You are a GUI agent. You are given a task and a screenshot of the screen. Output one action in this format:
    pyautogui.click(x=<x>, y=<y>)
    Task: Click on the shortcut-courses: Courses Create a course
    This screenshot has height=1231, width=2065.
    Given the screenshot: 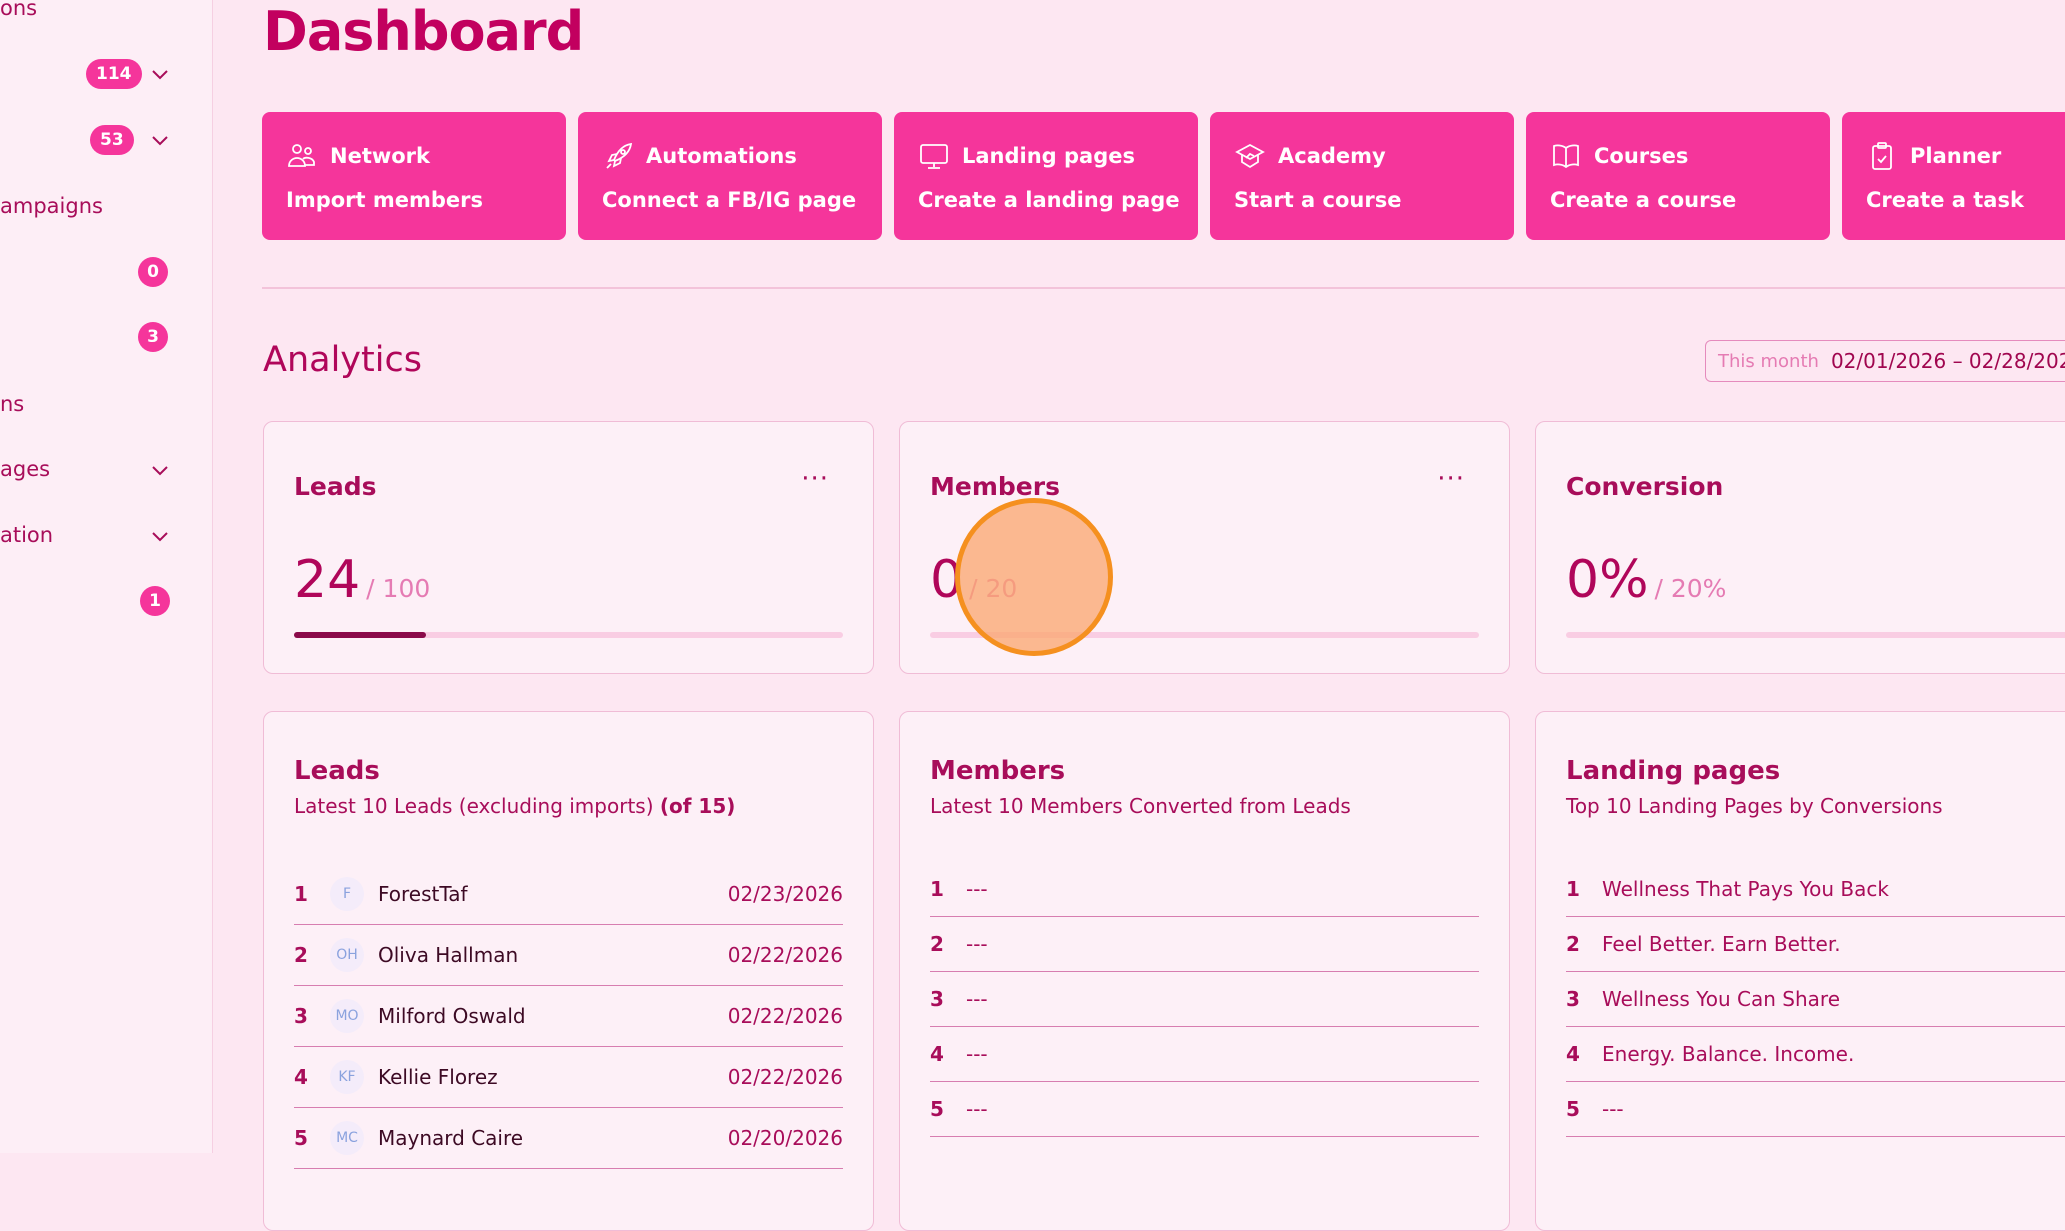 What is the action you would take?
    pyautogui.click(x=1678, y=176)
    